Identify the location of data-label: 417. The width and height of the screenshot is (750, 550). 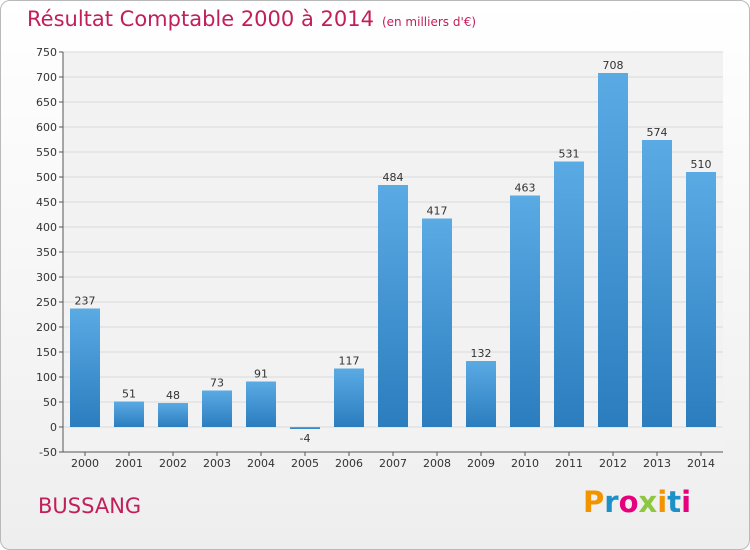
(437, 211).